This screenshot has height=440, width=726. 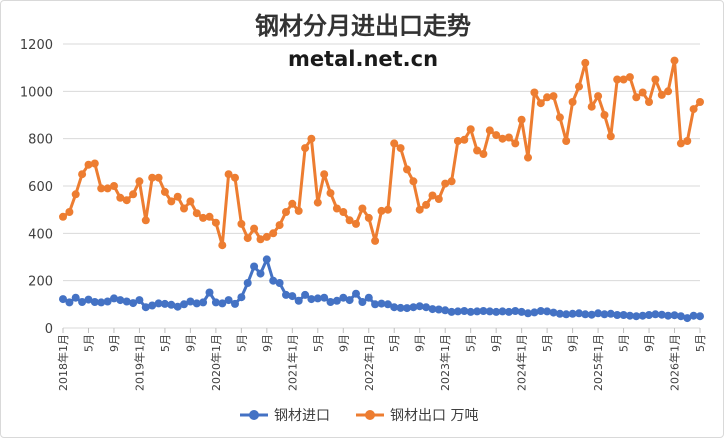 I want to click on legend-item-export: 钢材出口 万吨, so click(x=417, y=416).